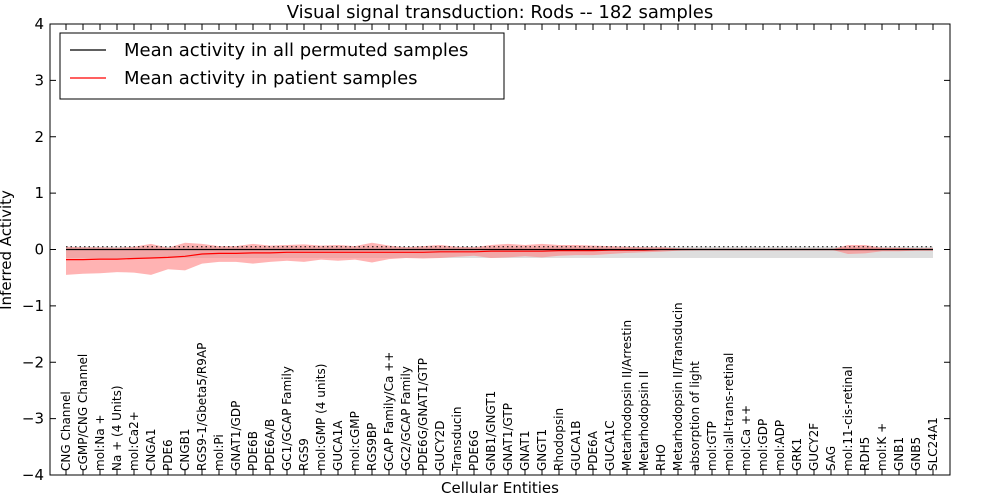 This screenshot has height=500, width=1000. Describe the element at coordinates (236, 436) in the screenshot. I see `x-tick-label: GNAT1/GDP` at that location.